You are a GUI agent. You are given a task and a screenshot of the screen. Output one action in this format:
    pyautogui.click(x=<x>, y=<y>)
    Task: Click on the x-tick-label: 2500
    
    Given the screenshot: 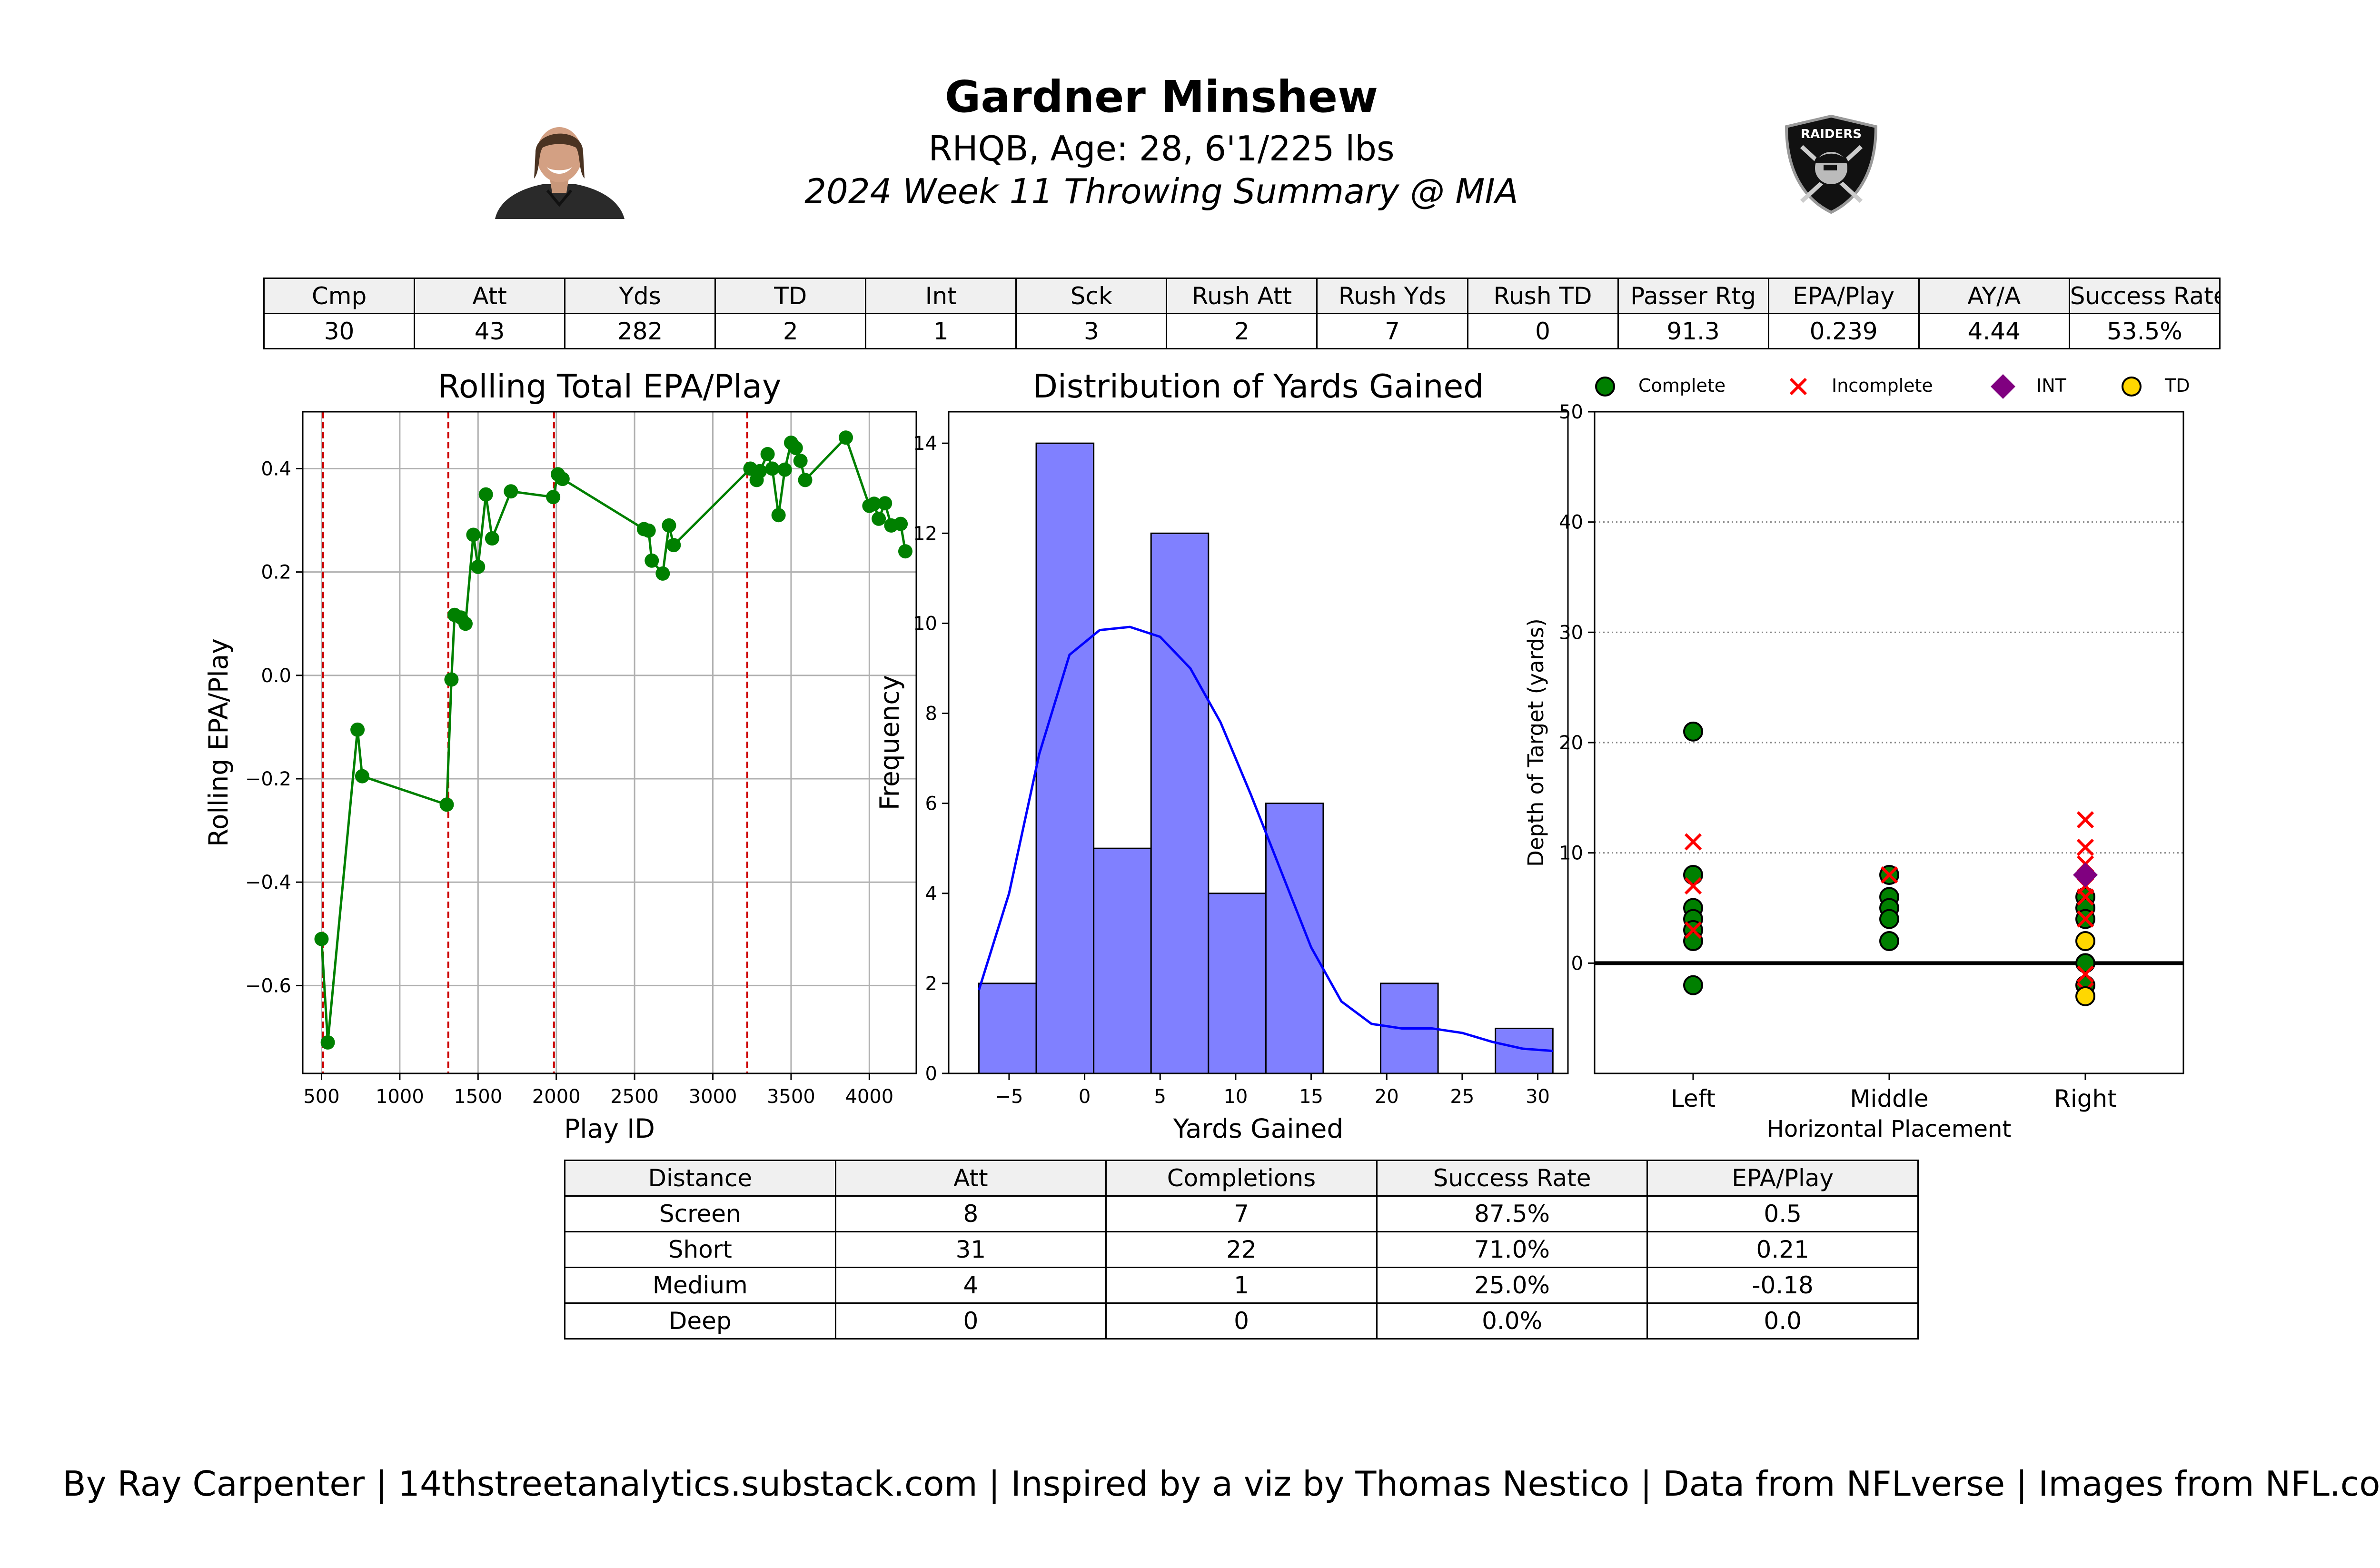 What is the action you would take?
    pyautogui.click(x=634, y=1097)
    